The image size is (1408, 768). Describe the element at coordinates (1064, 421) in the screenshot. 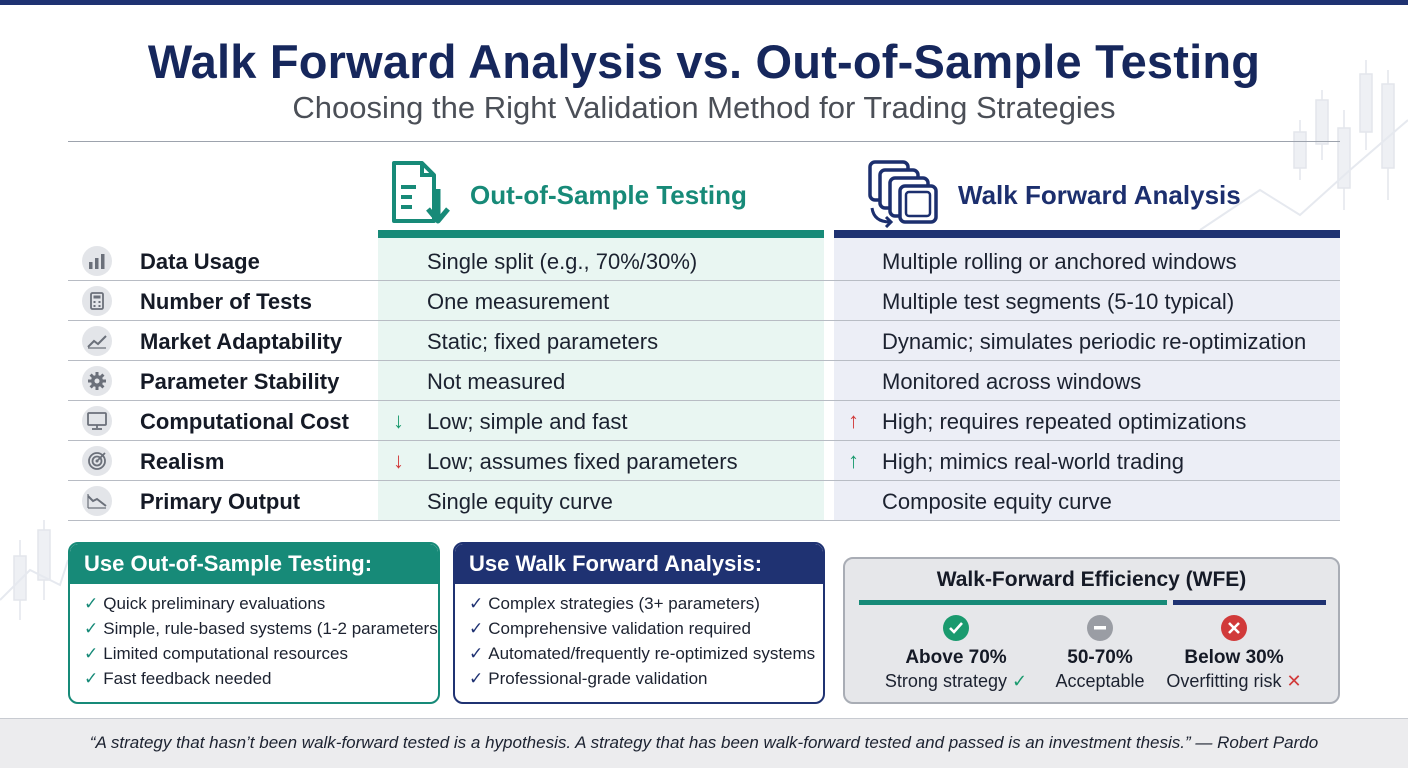

I see `wfa-cell: High; requires repeated optimizations` at that location.